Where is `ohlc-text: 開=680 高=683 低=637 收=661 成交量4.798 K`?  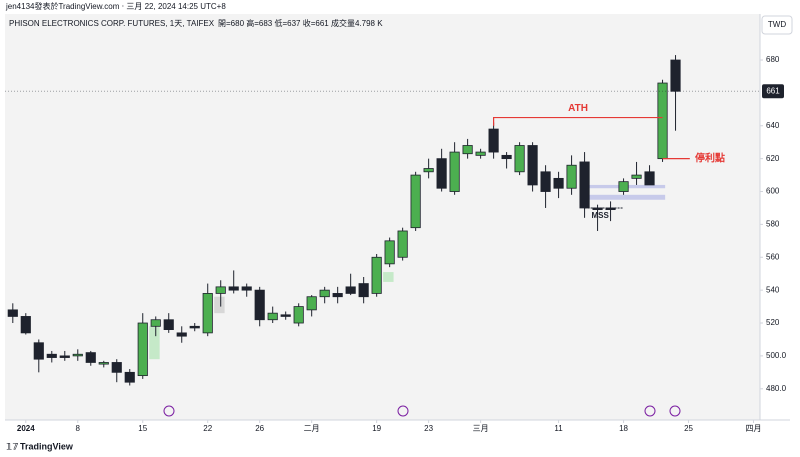
ohlc-text: 開=680 高=683 低=637 收=661 成交量4.798 K is located at coordinates (300, 23).